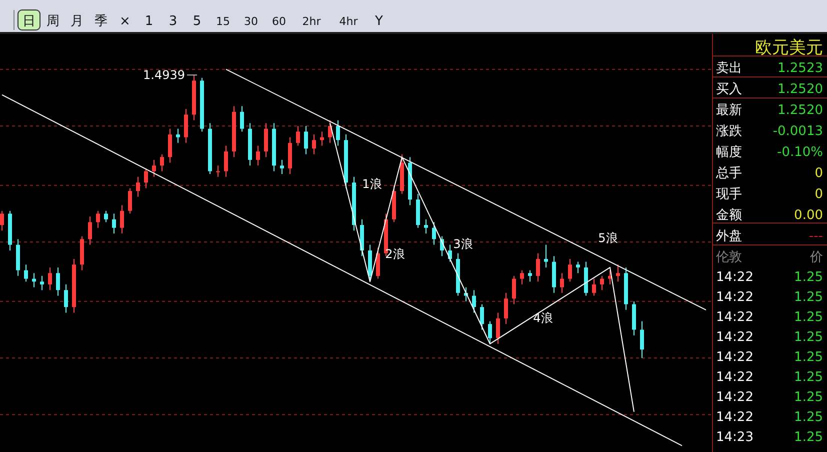  I want to click on category-label: 总手, so click(728, 173).